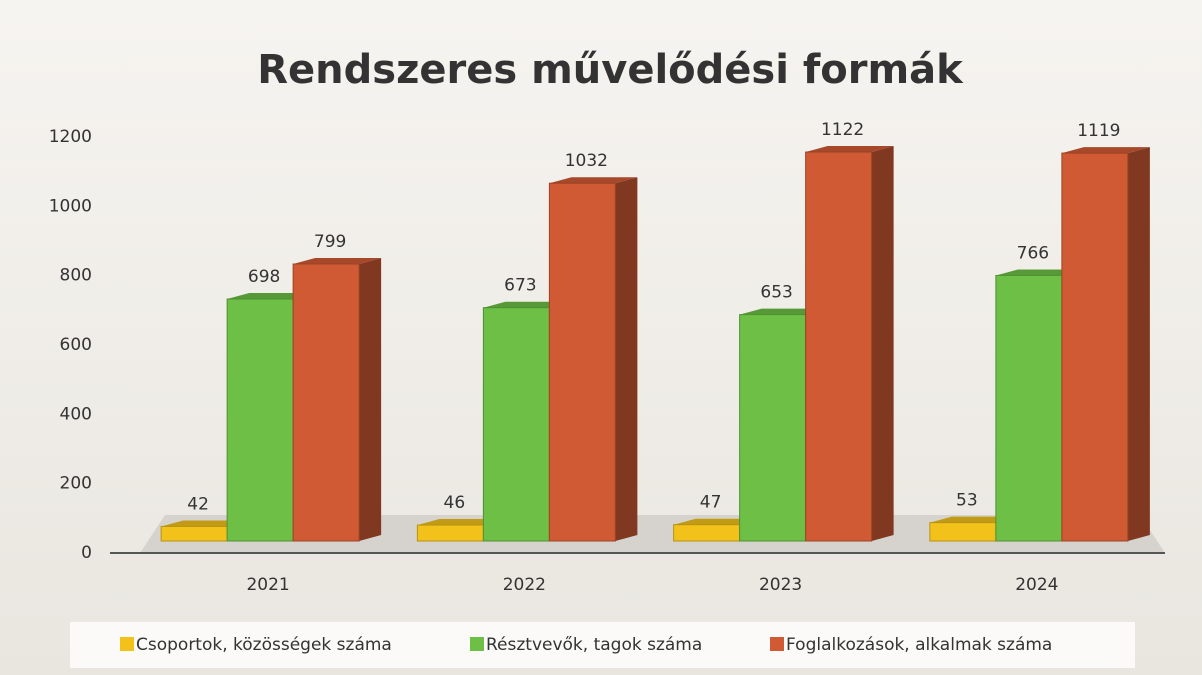 This screenshot has width=1202, height=675. I want to click on y-tick-label: 1200, so click(70, 137).